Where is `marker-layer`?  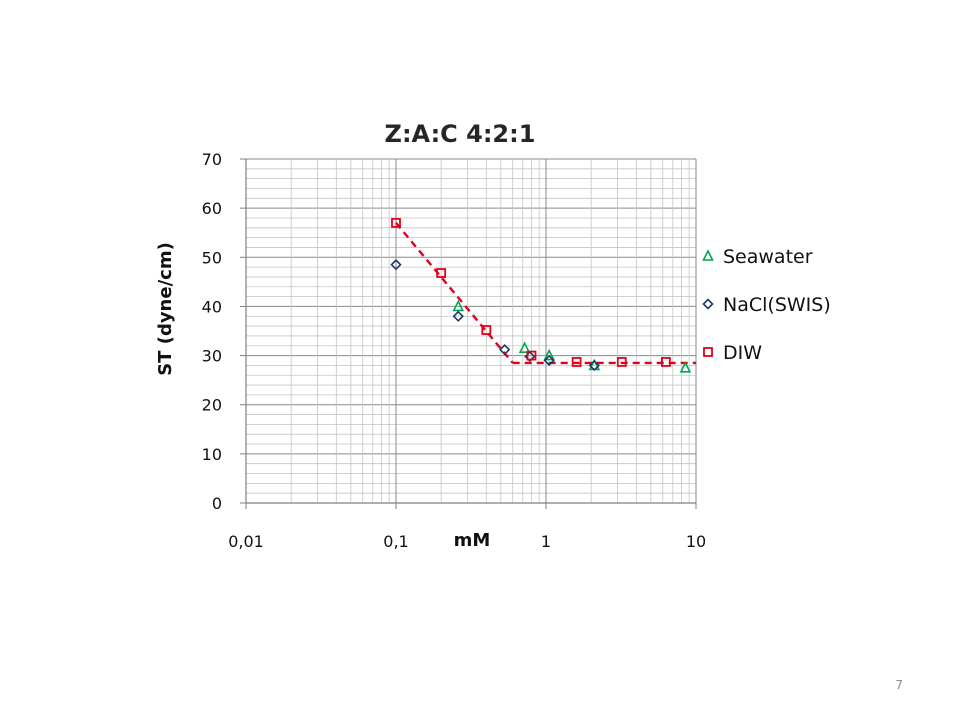
marker-layer is located at coordinates (541, 295).